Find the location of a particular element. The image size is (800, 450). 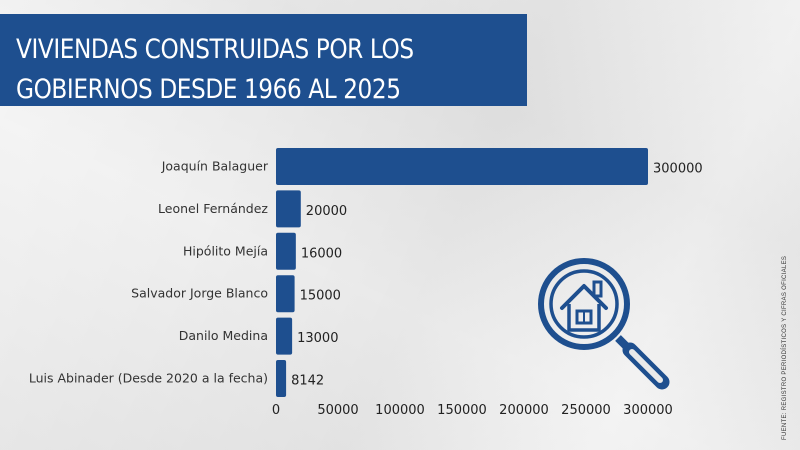

category-label-0: Joaquín Balaguer is located at coordinates (215, 166).